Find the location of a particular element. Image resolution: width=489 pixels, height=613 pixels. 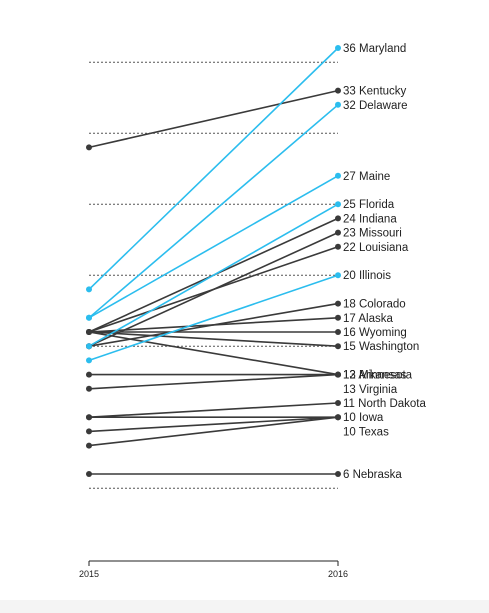

end-label: 10 Iowa is located at coordinates (363, 418).